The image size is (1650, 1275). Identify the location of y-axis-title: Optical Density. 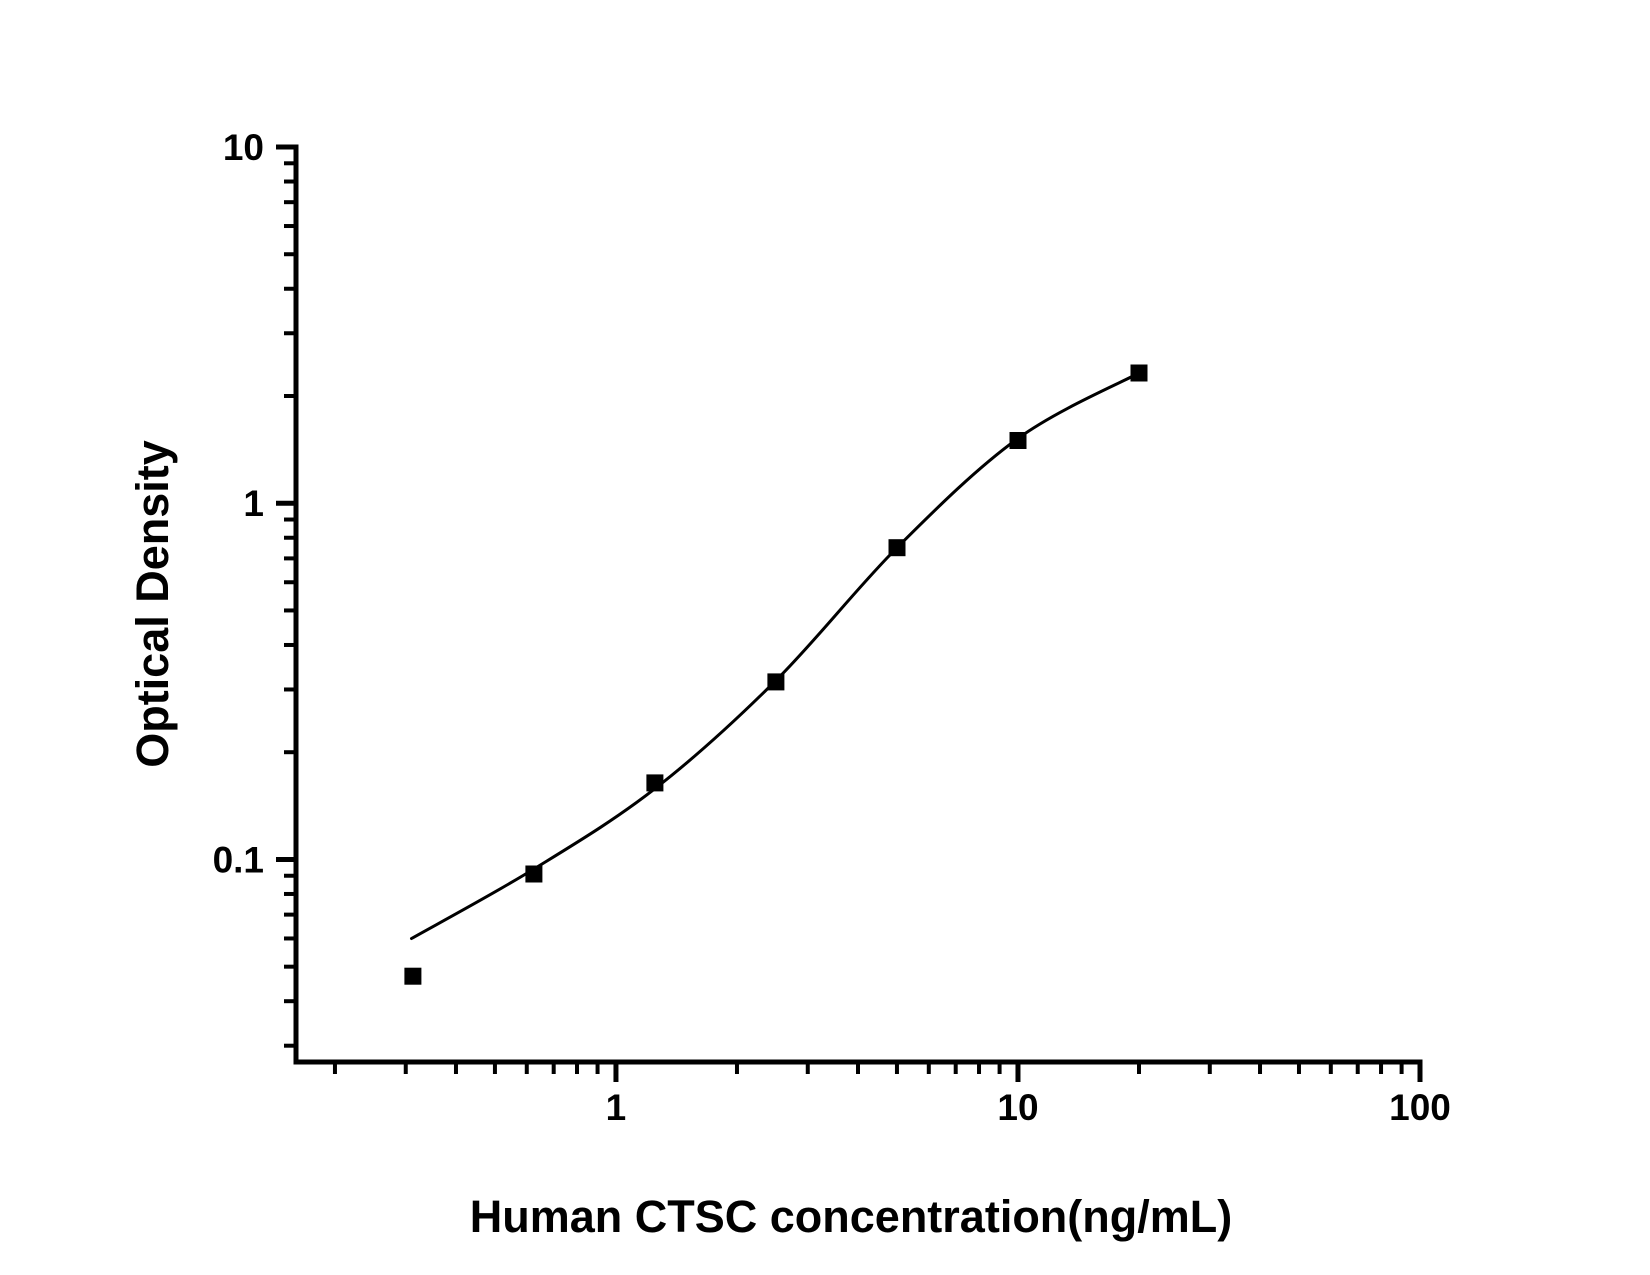
(152, 604).